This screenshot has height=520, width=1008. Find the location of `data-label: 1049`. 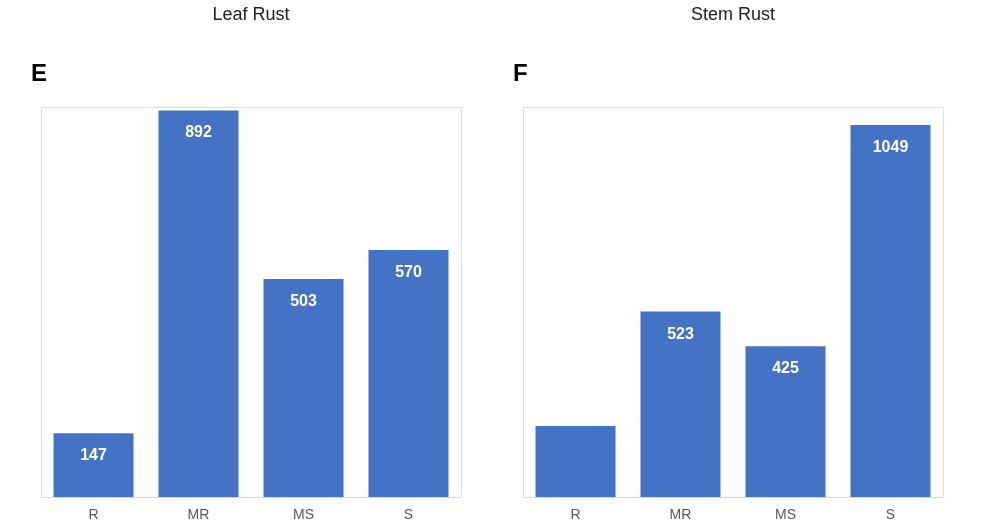

data-label: 1049 is located at coordinates (890, 147).